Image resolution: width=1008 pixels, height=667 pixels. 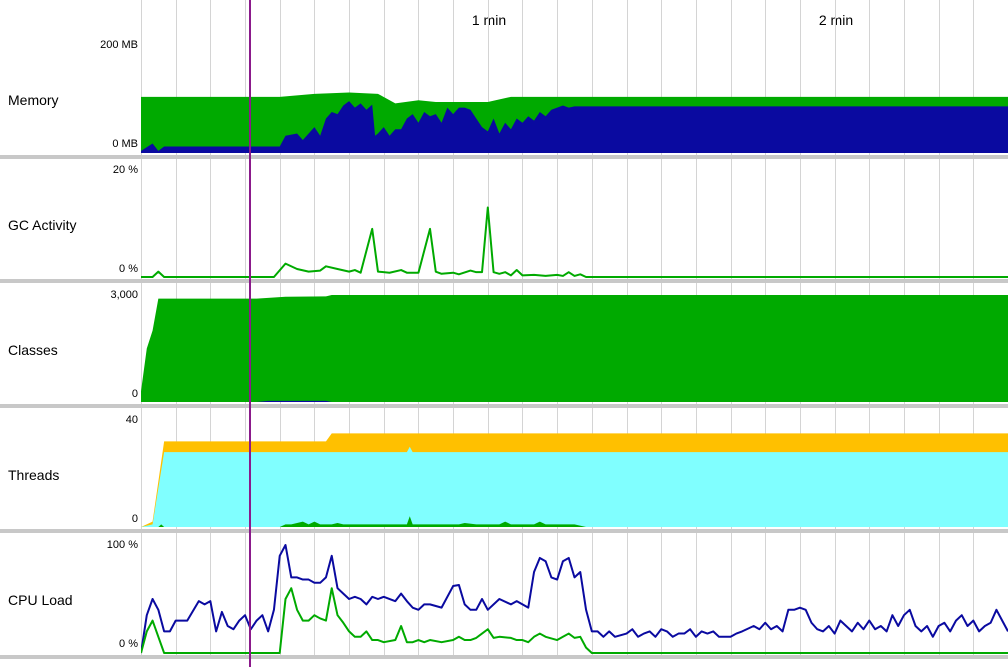 I want to click on threads-series-cyan-area, so click(x=574, y=486).